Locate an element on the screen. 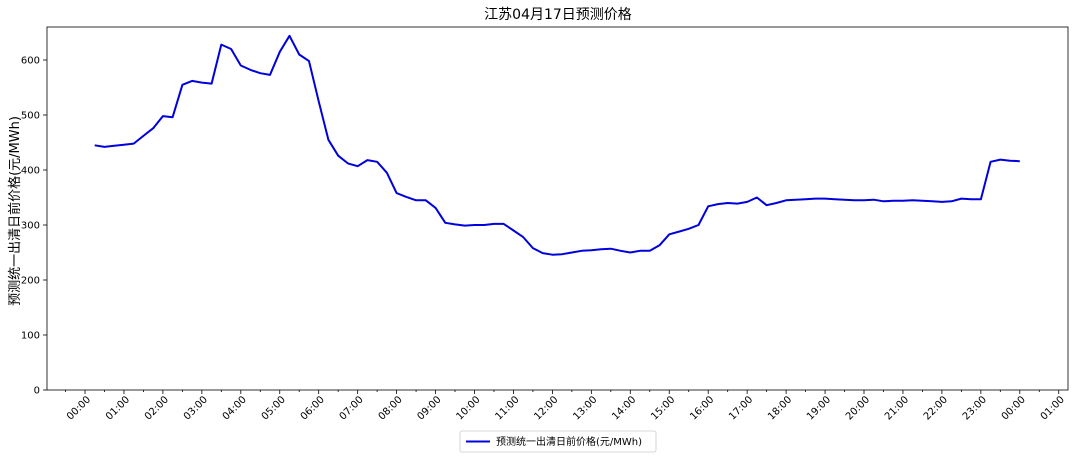  y-tick-label: 600 is located at coordinates (30, 61).